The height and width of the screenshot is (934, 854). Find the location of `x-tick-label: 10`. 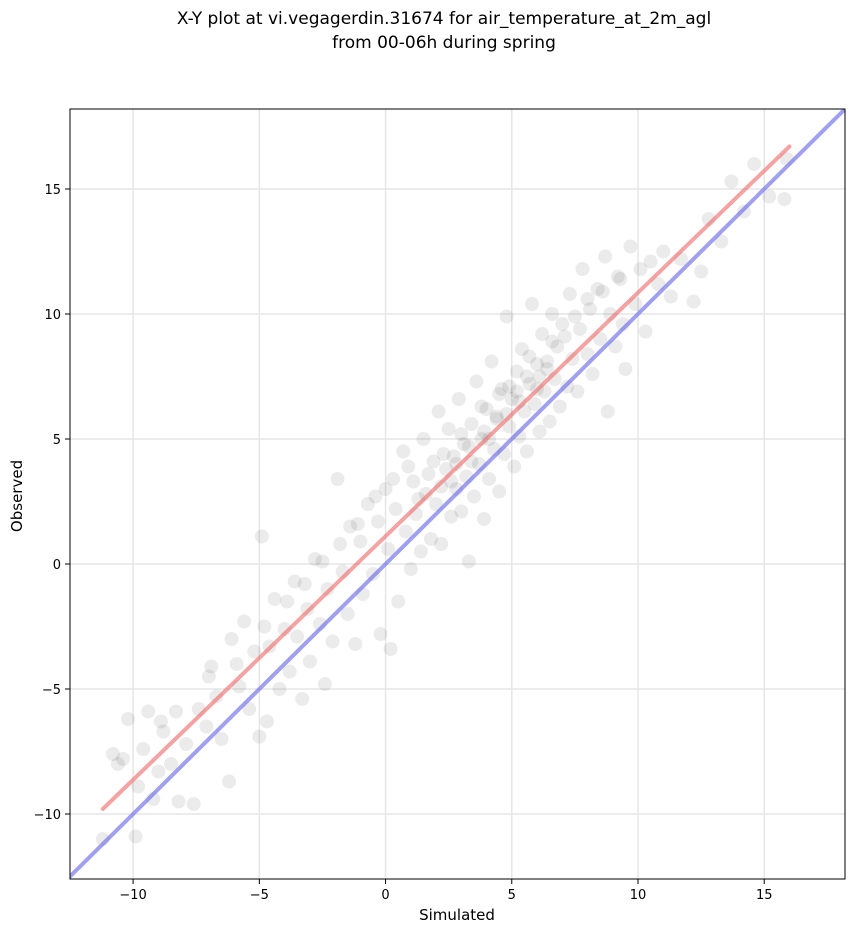

x-tick-label: 10 is located at coordinates (638, 895).